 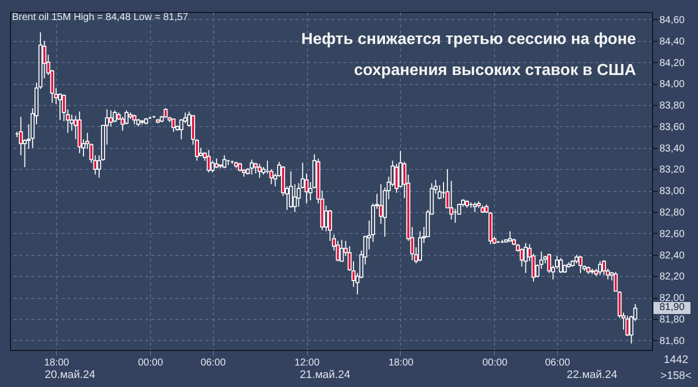 I want to click on y-tick-label: 83,20, so click(x=672, y=170).